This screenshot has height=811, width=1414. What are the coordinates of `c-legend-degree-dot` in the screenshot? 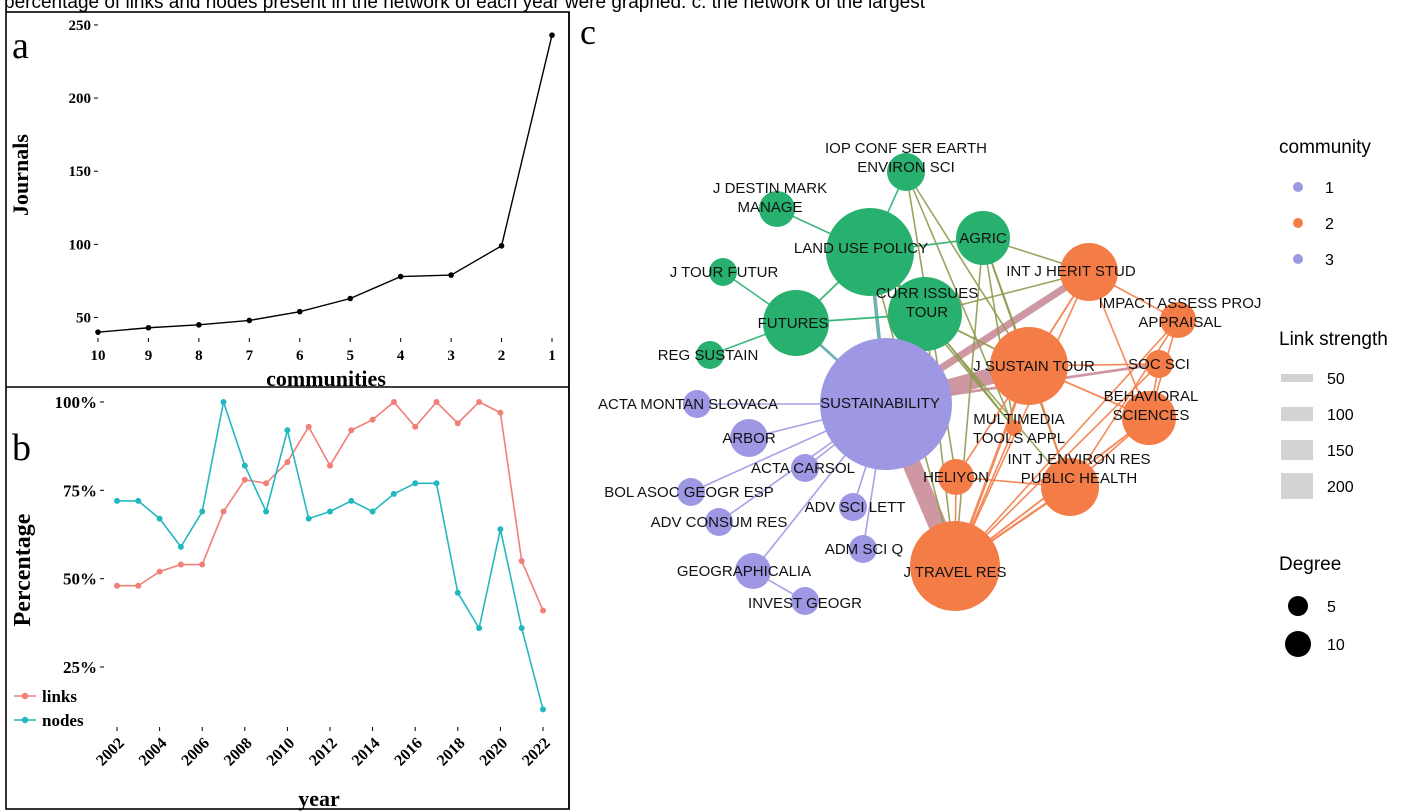 It's located at (1298, 644).